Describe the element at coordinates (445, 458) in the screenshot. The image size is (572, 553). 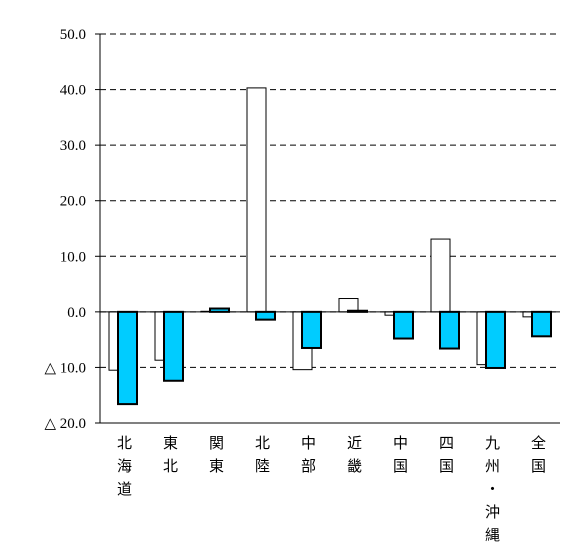
I see `x-tick-label: 四国` at that location.